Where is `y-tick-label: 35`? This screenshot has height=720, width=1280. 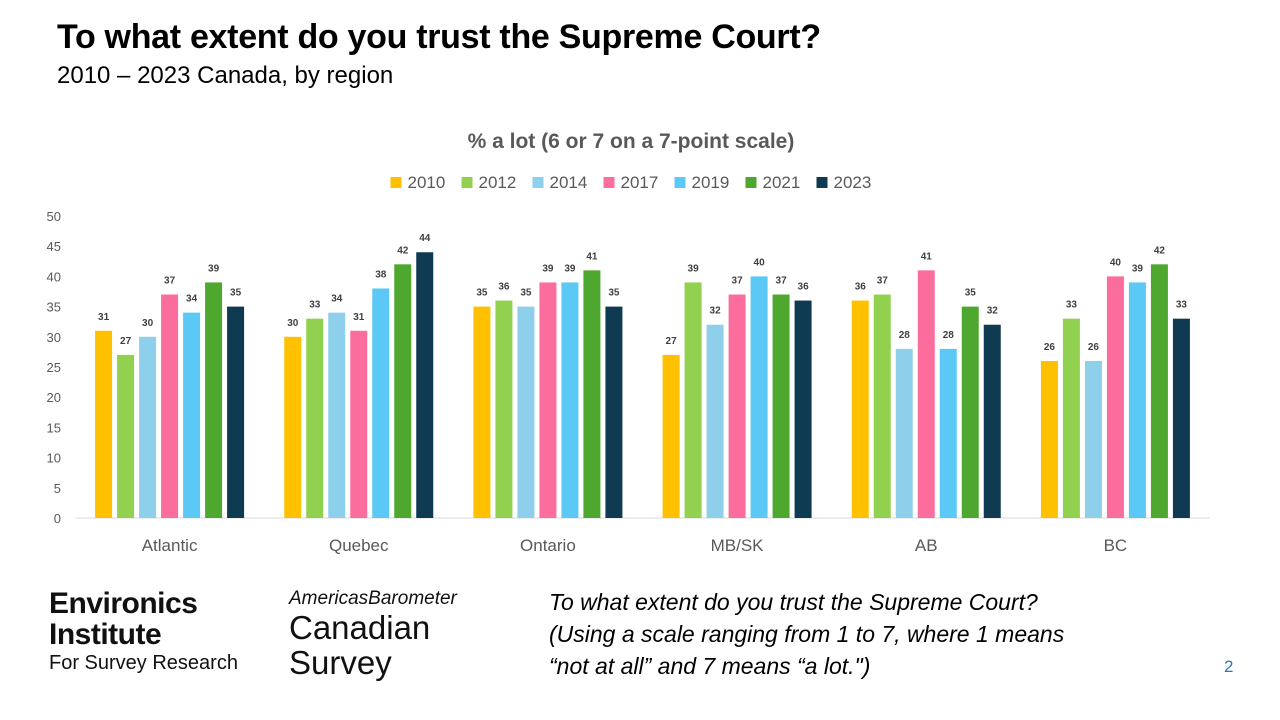 y-tick-label: 35 is located at coordinates (54, 307).